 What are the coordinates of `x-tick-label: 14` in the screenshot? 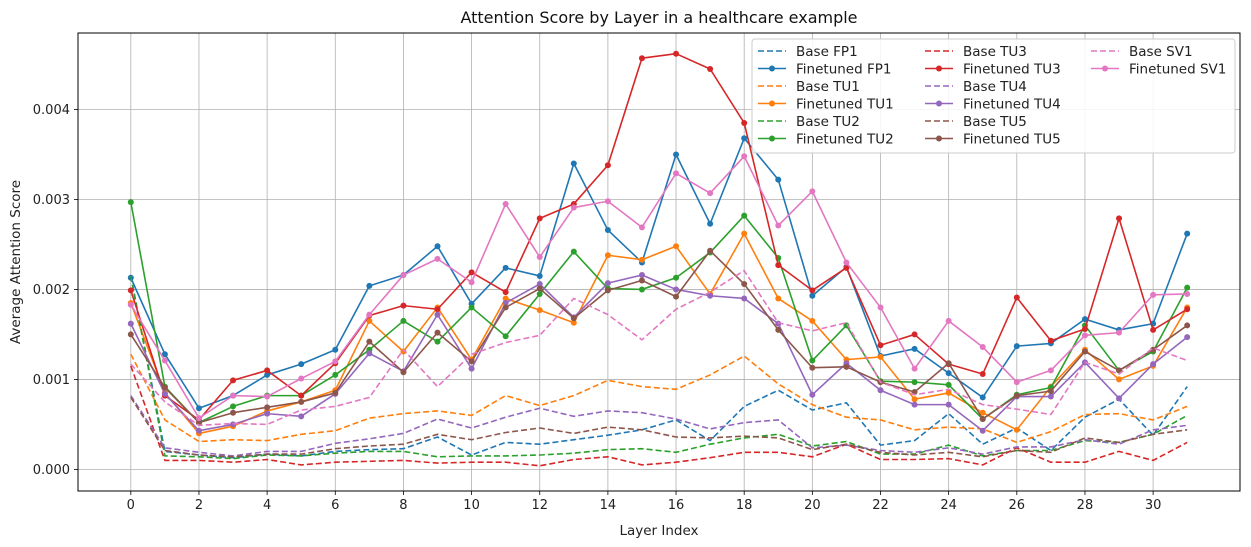 It's located at (608, 505).